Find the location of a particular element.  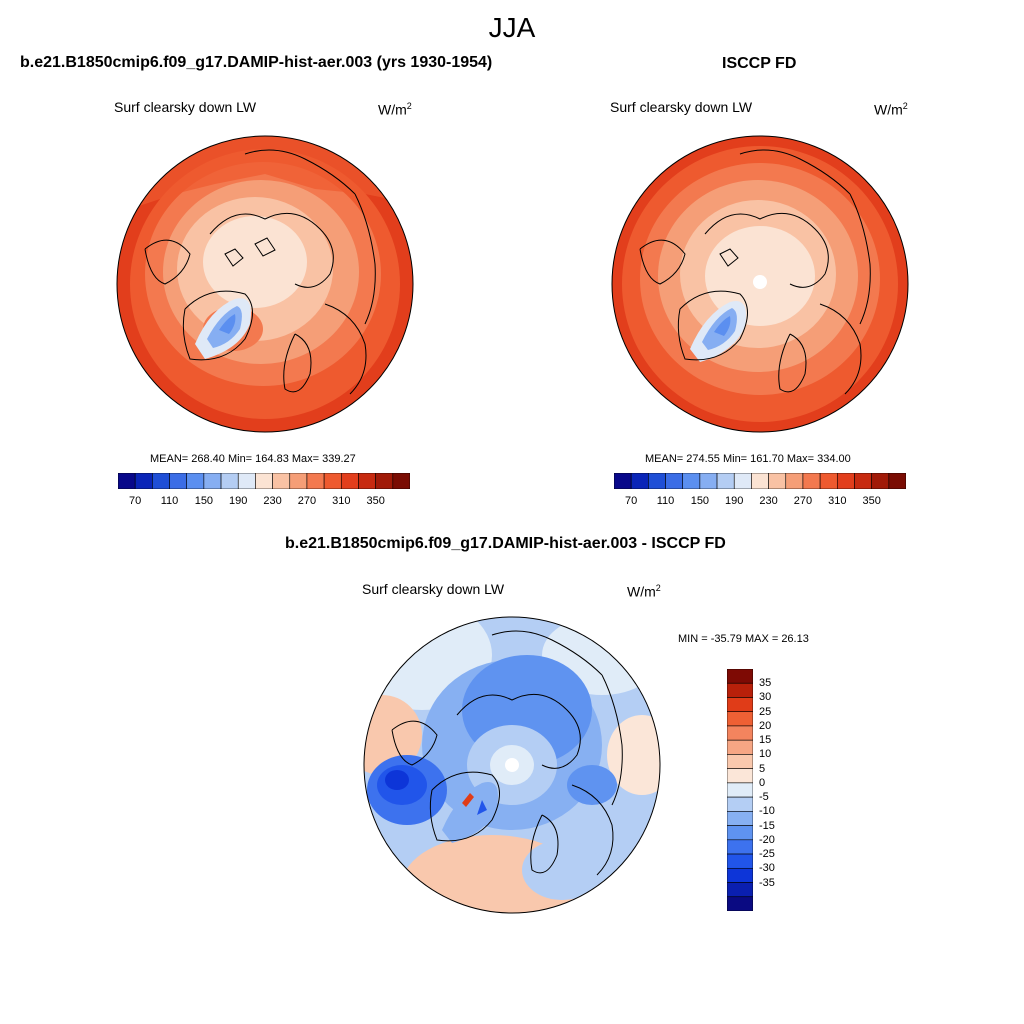

panel2-colorbar-tick: 270 is located at coordinates (803, 501).